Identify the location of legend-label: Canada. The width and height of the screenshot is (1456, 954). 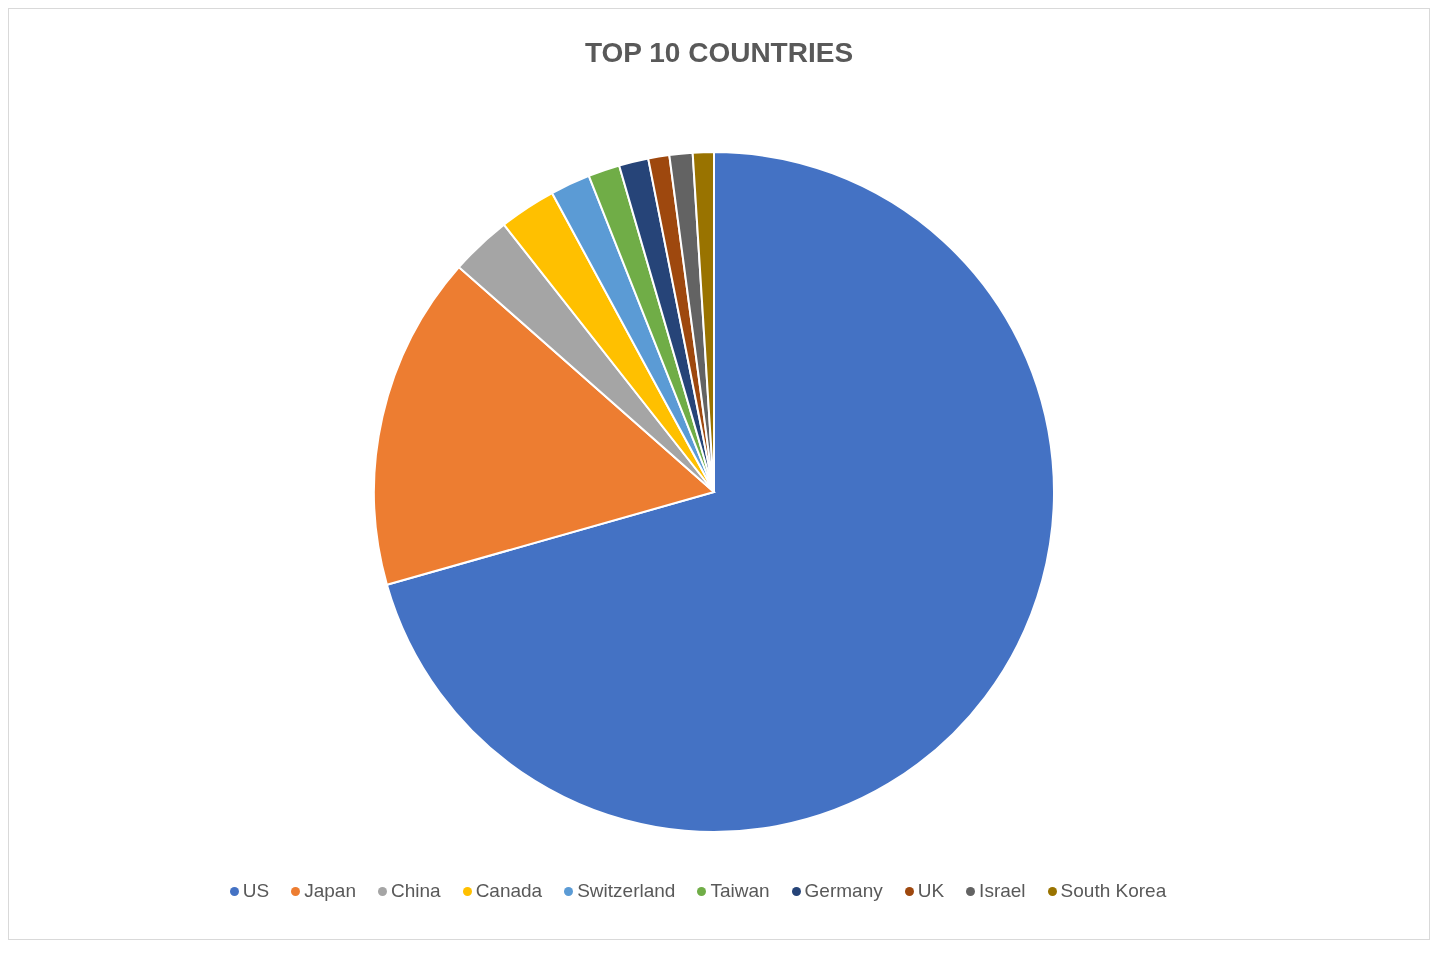
(509, 890).